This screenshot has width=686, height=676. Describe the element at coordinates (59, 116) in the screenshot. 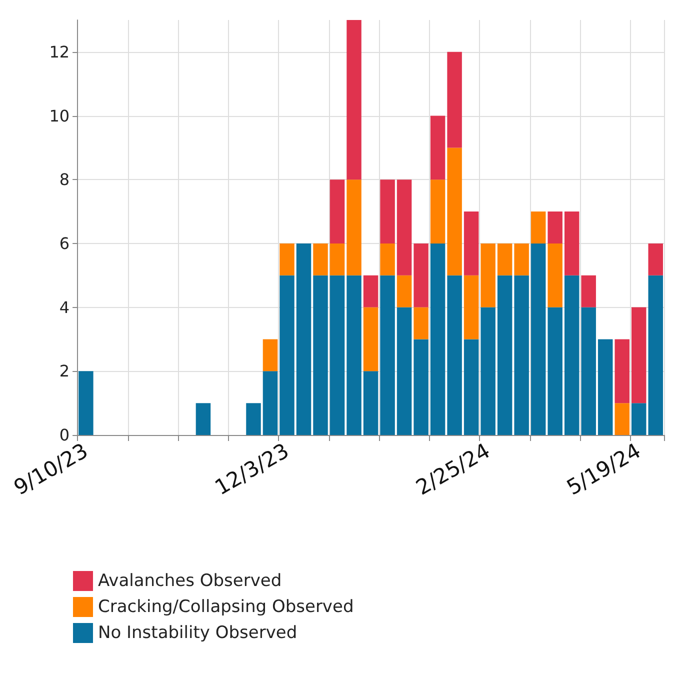

I see `y-tick-label: 10` at that location.